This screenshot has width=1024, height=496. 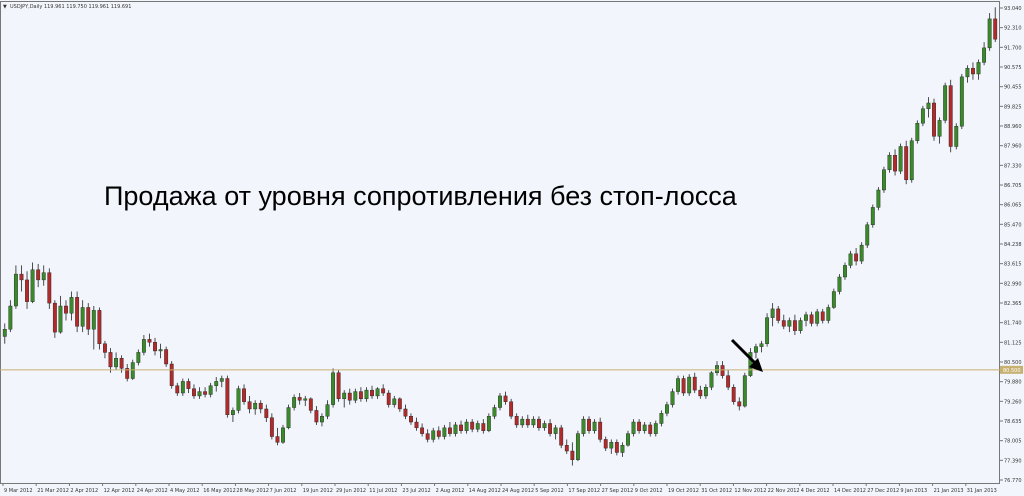 I want to click on x-tick-label: 12 Nov 2012, so click(x=750, y=491).